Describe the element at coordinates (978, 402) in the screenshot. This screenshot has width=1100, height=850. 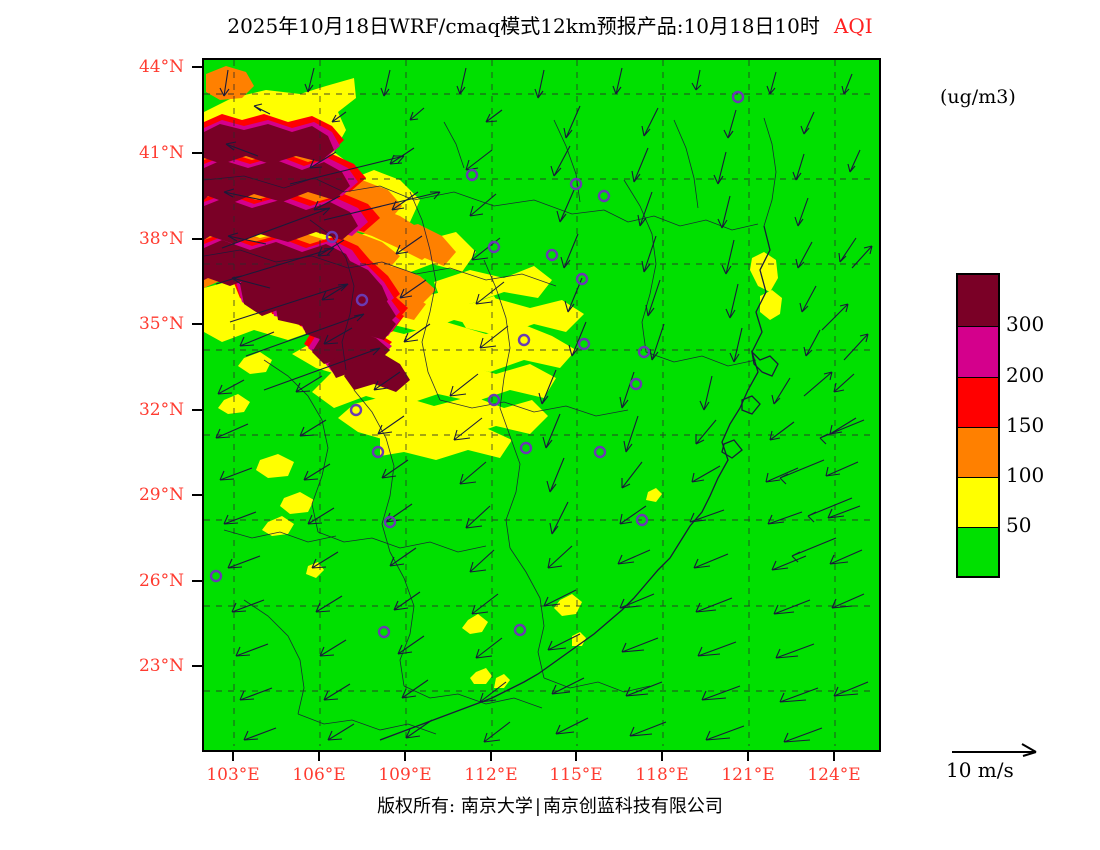
I see `colorbar-band-unhealthy` at that location.